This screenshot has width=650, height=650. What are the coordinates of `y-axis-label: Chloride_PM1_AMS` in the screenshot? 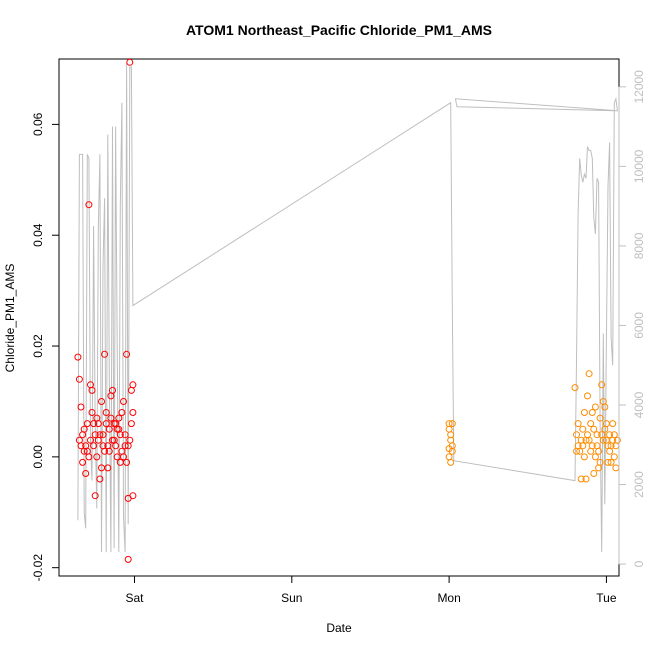 It's located at (10, 318).